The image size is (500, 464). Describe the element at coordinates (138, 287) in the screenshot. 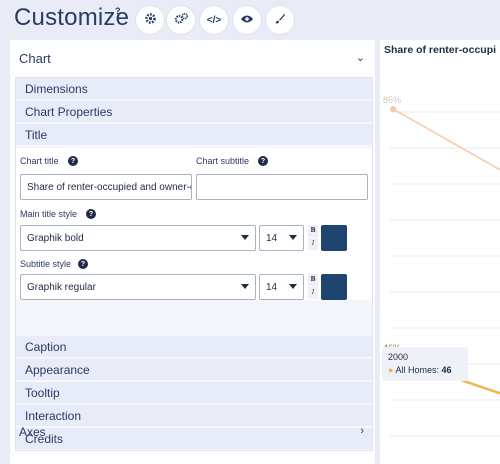

I see `subtitle-font-select: Graphik regular` at that location.